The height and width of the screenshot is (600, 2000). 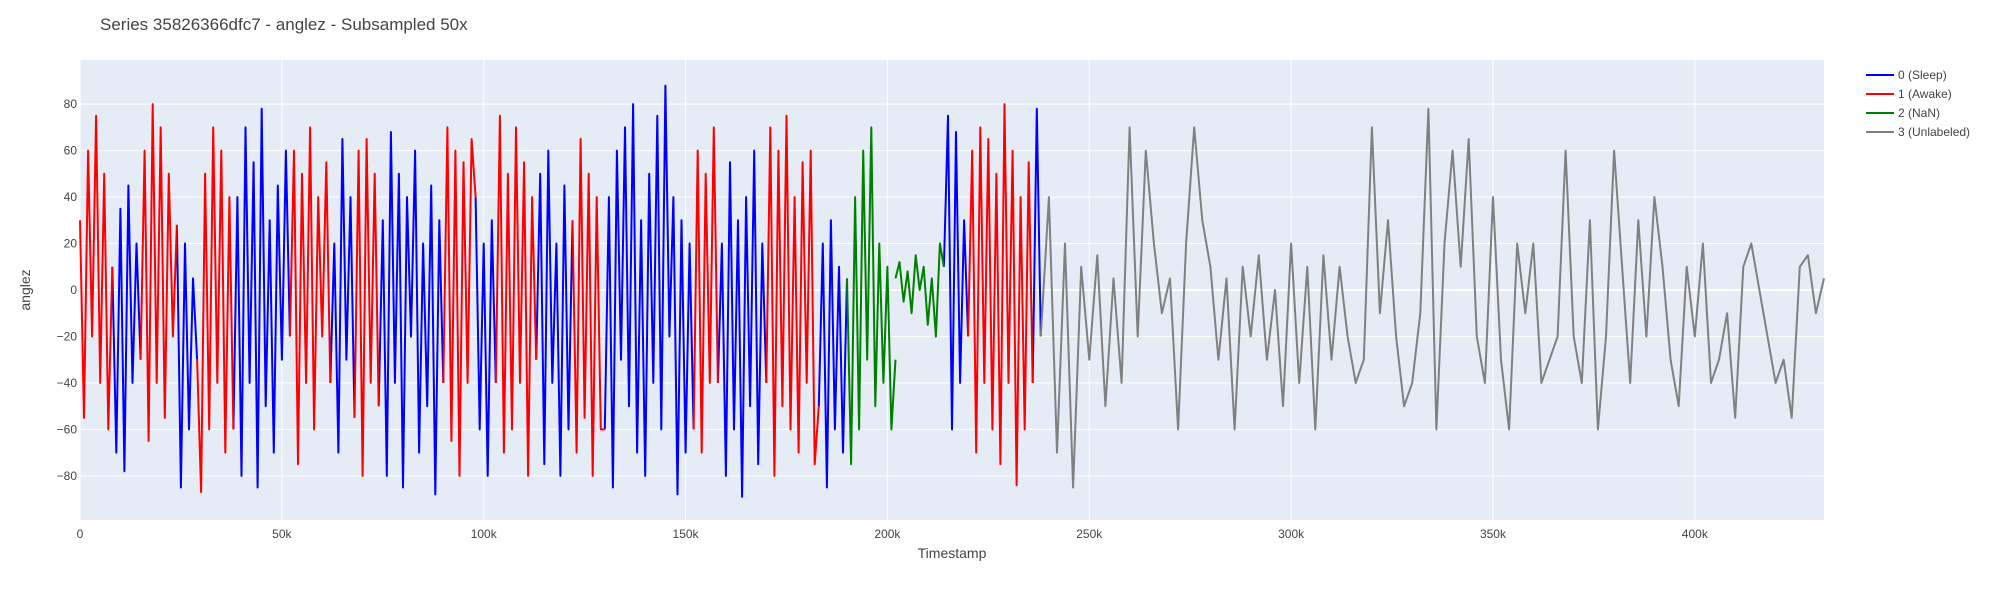 I want to click on legend-entry: 3 (Unlabeled), so click(x=1934, y=132).